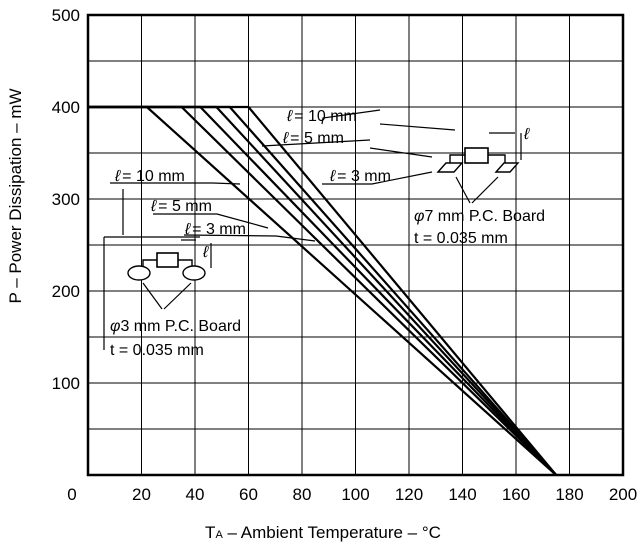  I want to click on big-3mm-label: ℓ = 3 mm, so click(360, 176).